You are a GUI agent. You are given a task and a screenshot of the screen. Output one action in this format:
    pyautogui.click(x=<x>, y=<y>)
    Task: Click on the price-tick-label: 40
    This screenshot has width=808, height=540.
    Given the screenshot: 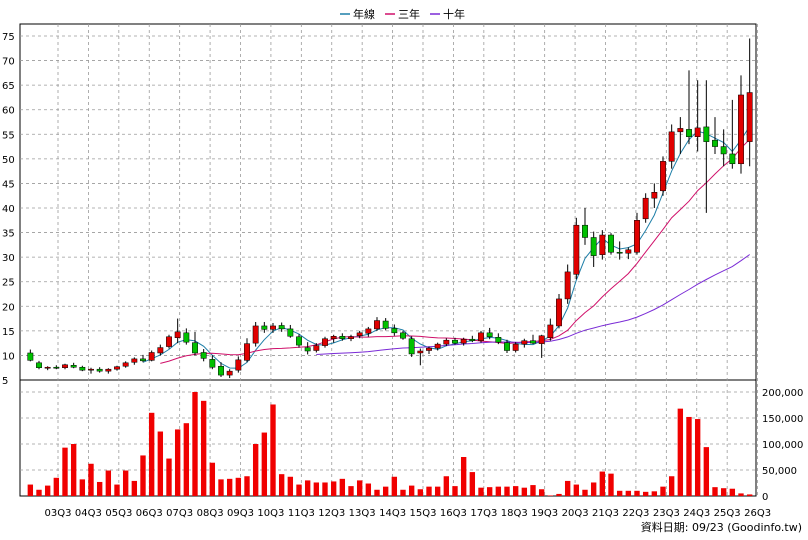 What is the action you would take?
    pyautogui.click(x=8, y=209)
    